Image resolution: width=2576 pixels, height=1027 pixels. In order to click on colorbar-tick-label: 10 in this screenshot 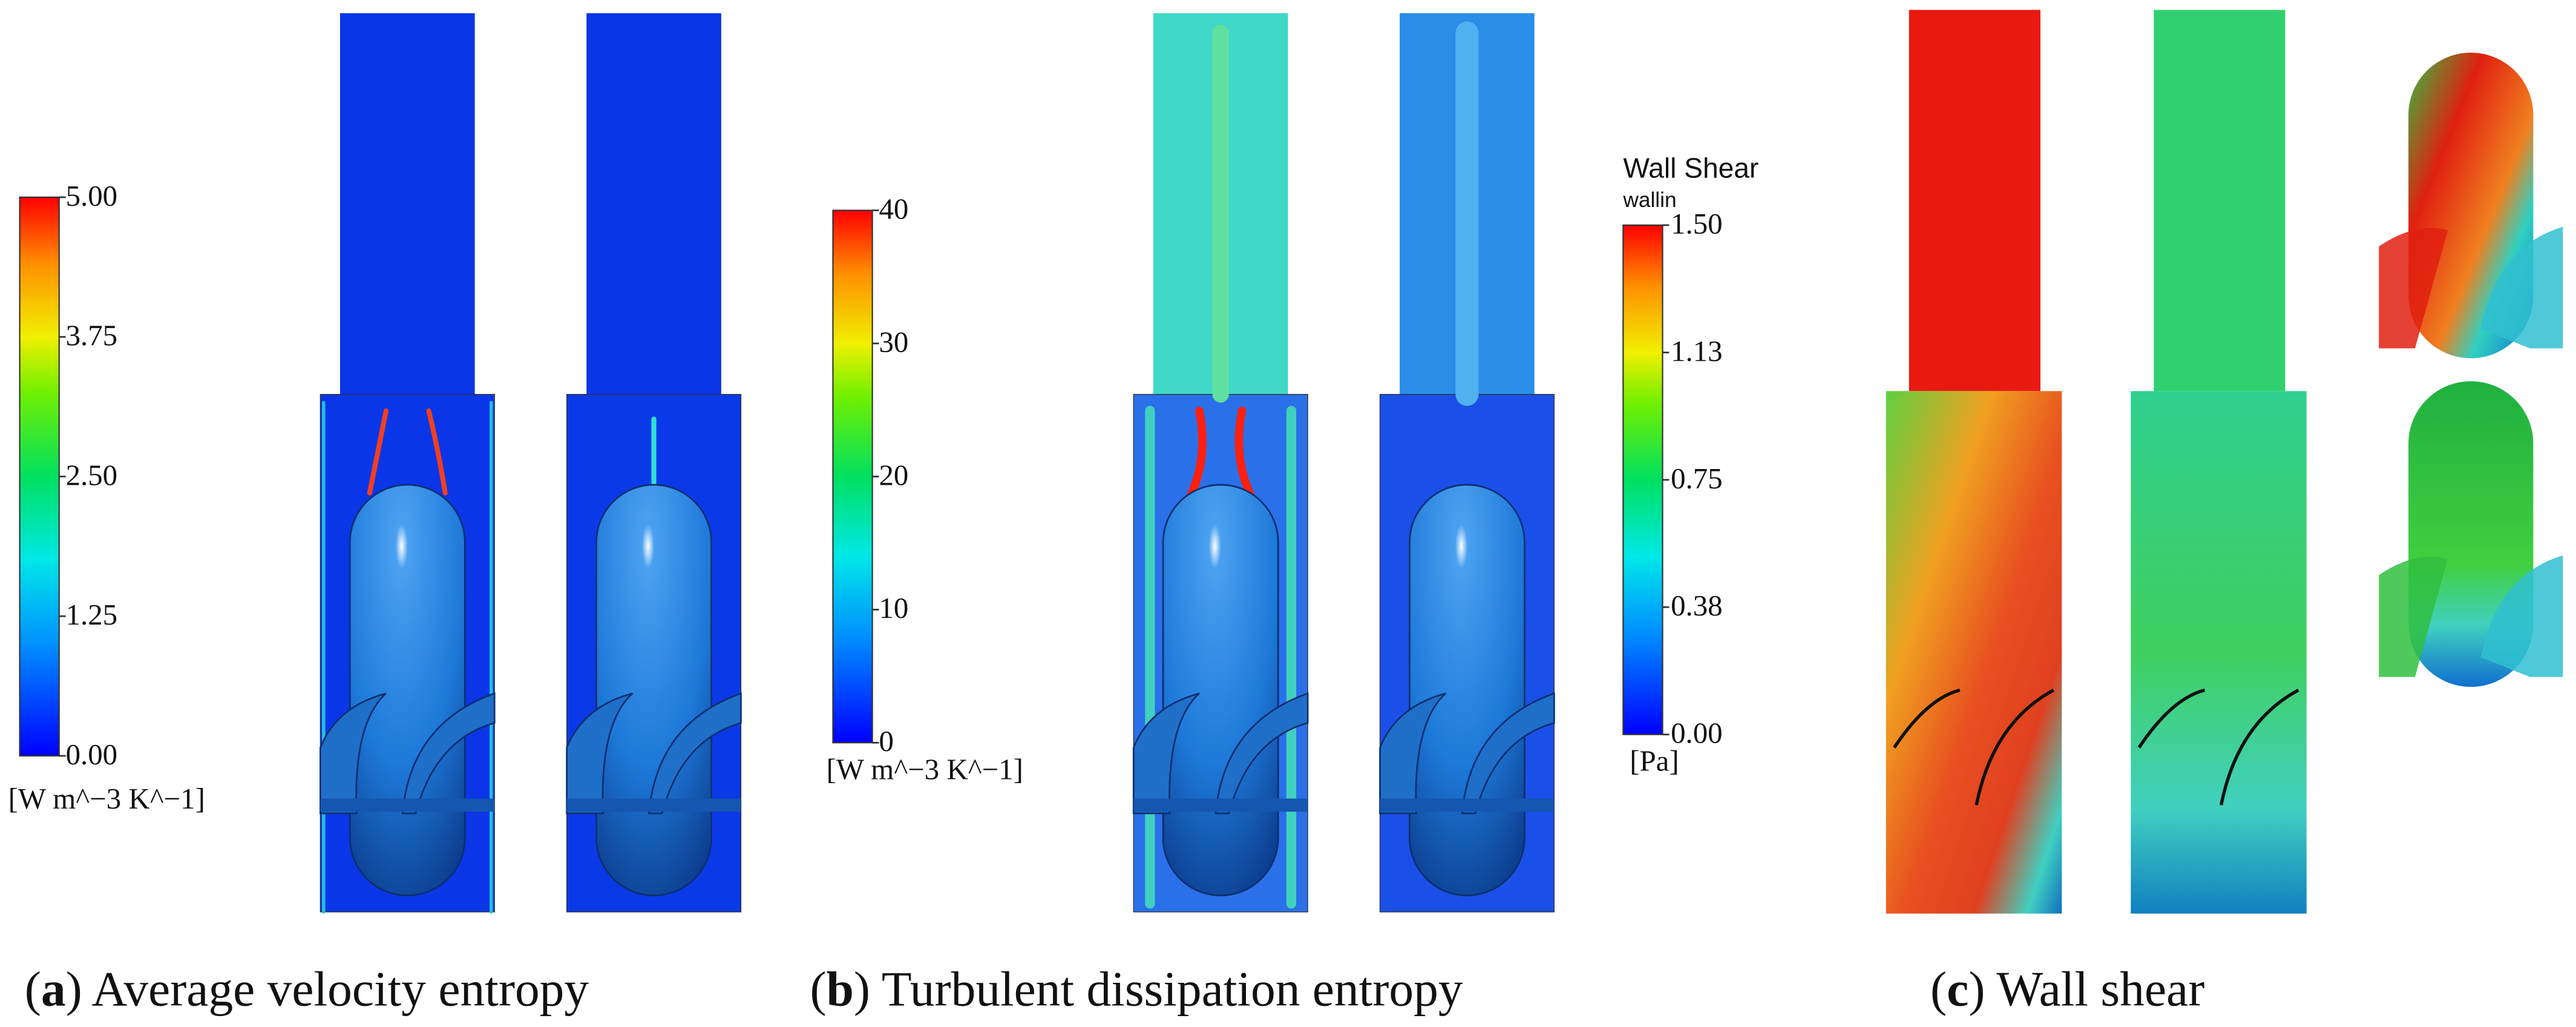, I will do `click(893, 608)`.